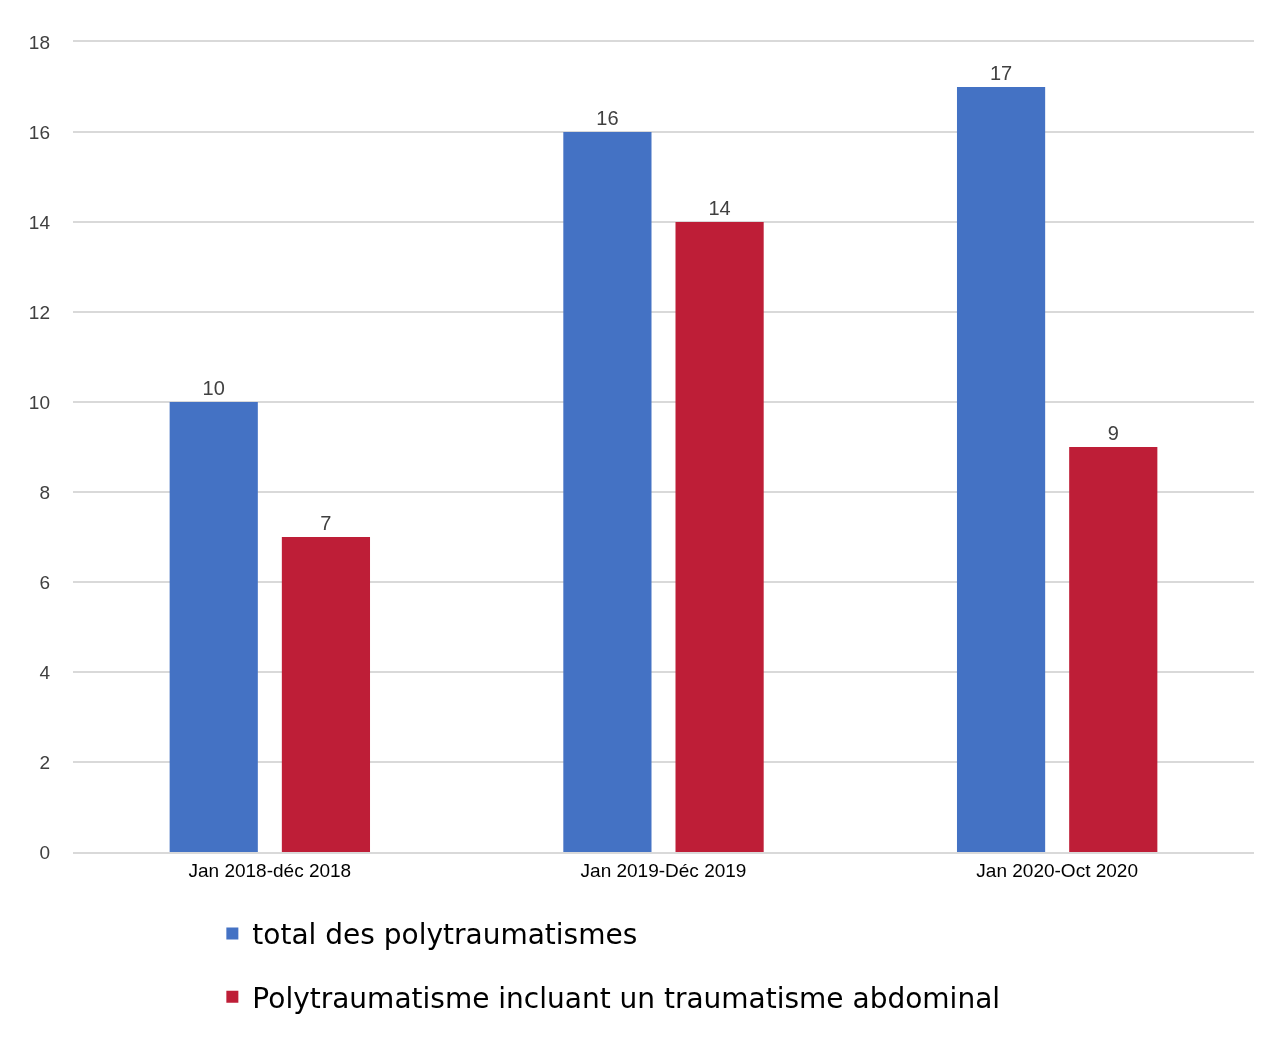 The height and width of the screenshot is (1047, 1271). I want to click on y-tick-label: 0, so click(44, 852).